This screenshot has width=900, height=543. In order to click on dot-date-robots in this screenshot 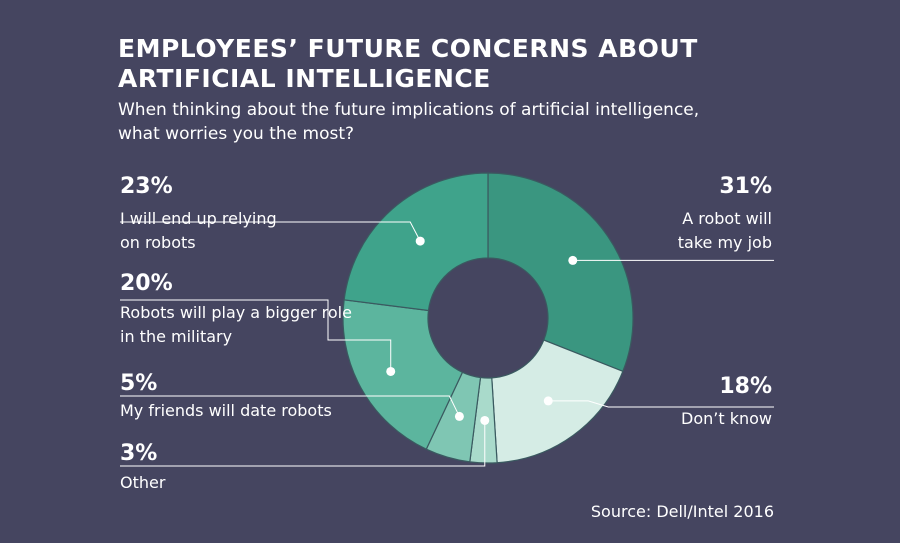, I will do `click(459, 416)`.